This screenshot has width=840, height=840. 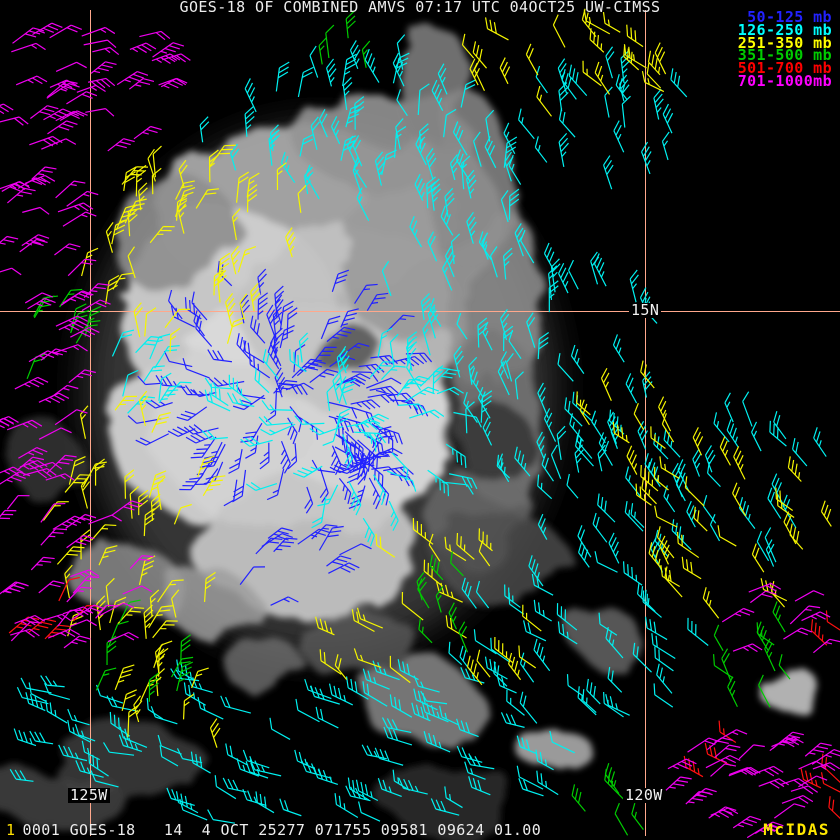 What do you see at coordinates (752, 784) in the screenshot?
I see `barb-cluster-magenta-bottom-right` at bounding box center [752, 784].